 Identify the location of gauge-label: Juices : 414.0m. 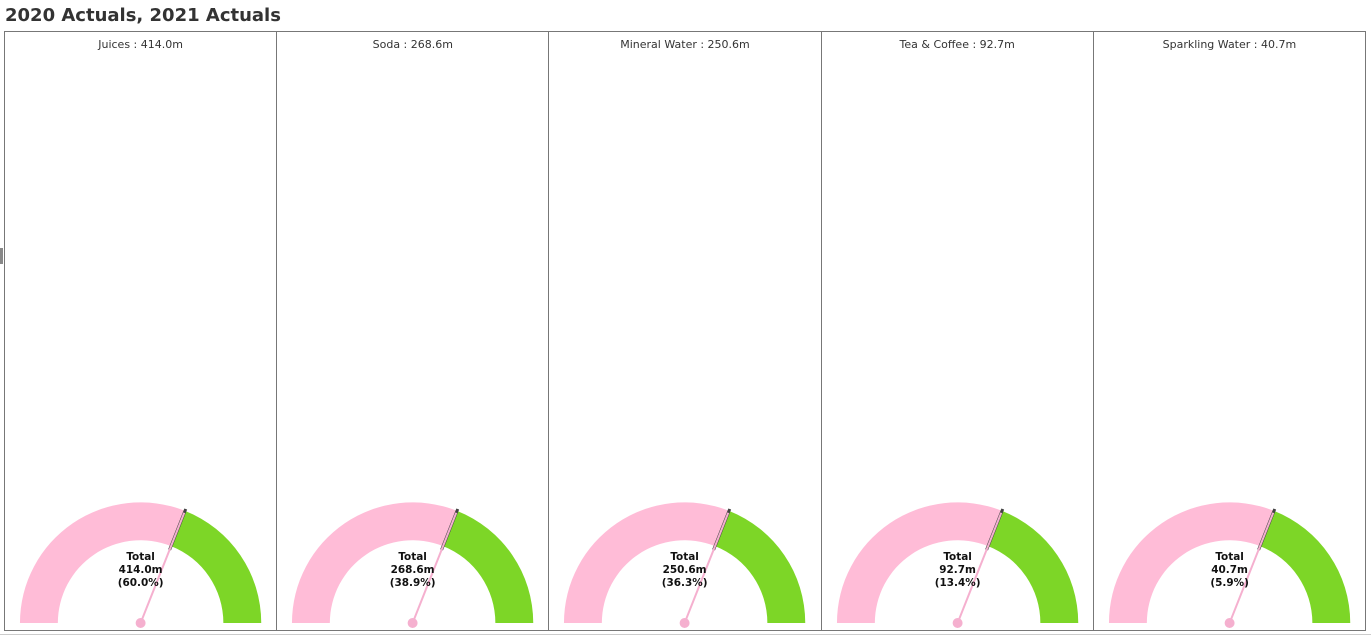
(140, 44).